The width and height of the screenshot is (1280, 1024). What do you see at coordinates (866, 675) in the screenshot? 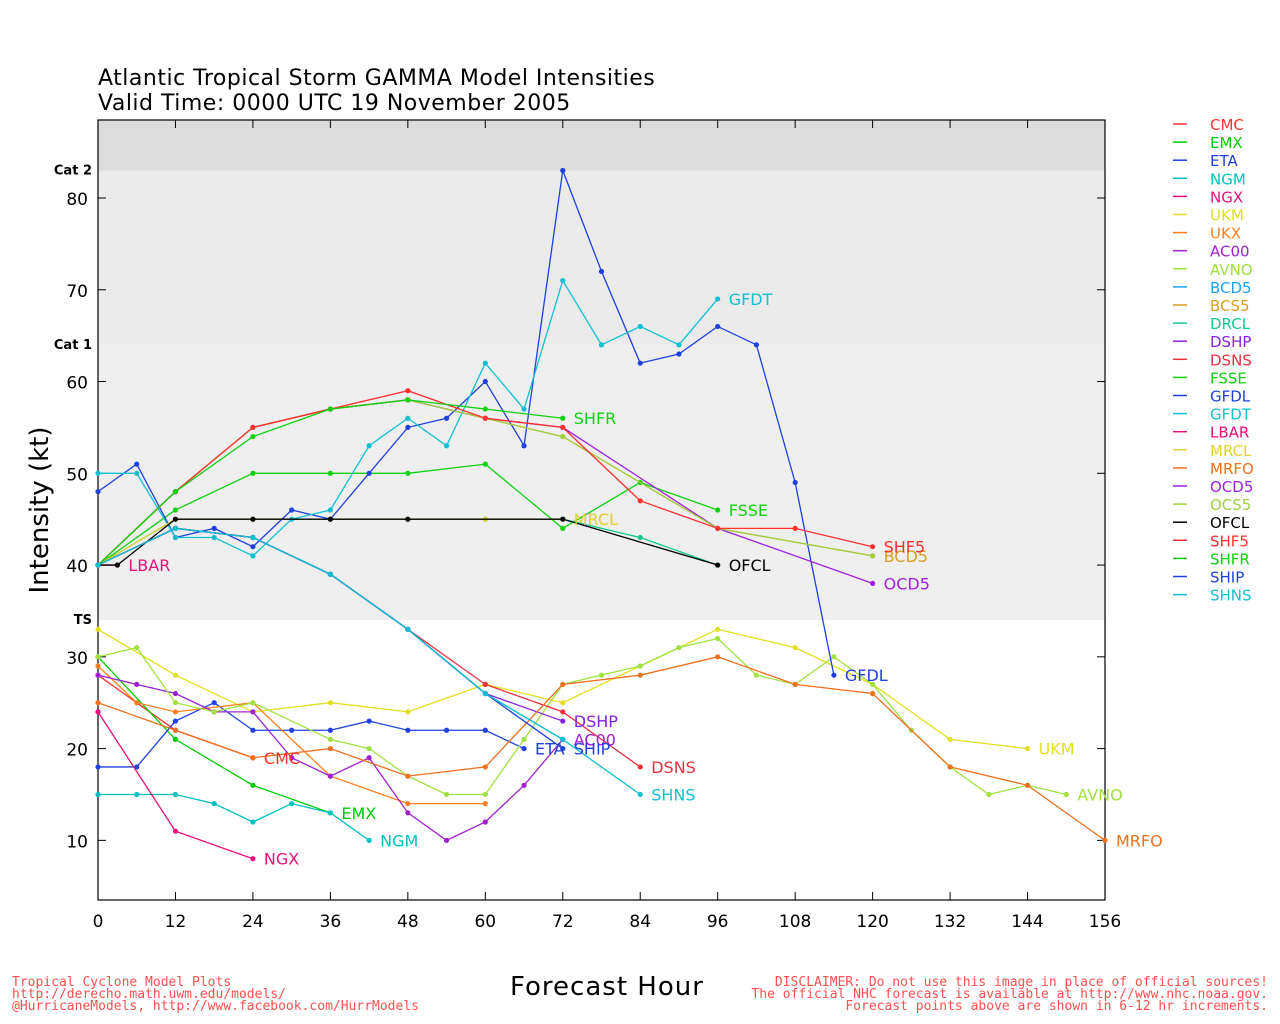
I see `series-end-label-gfdl: GFDL` at bounding box center [866, 675].